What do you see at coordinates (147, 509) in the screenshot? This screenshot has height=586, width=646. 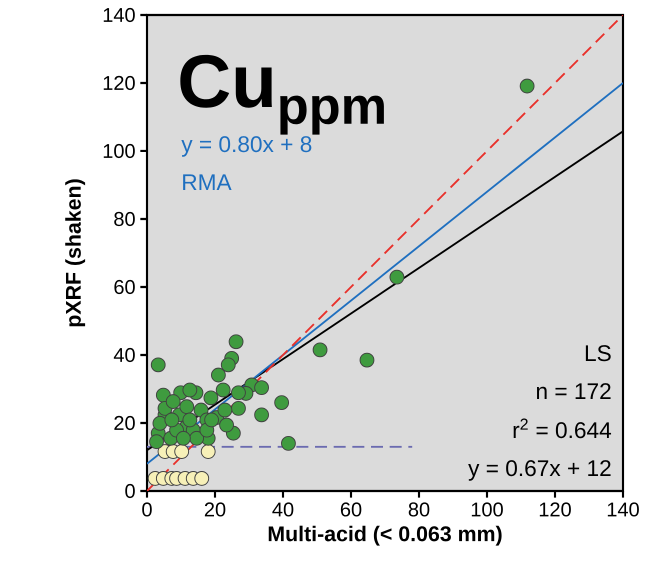 I see `x-tick-label: 0` at bounding box center [147, 509].